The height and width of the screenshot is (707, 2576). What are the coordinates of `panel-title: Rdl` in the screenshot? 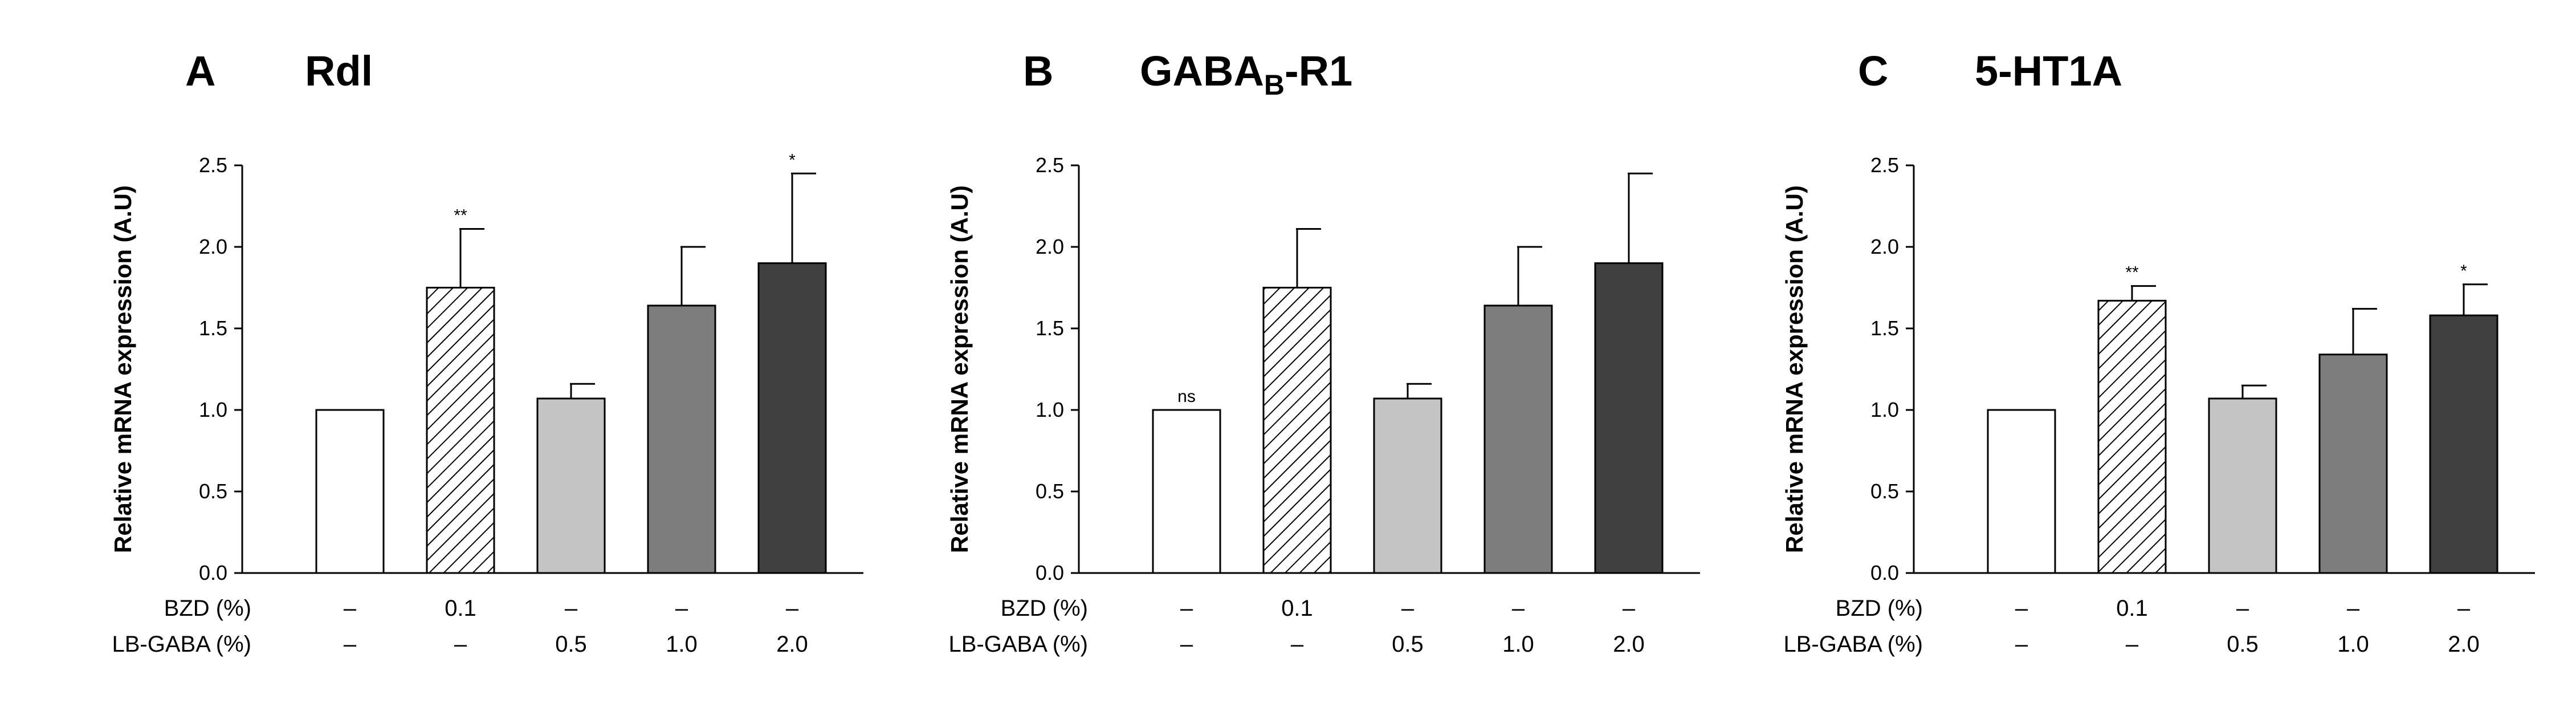 It's located at (339, 71).